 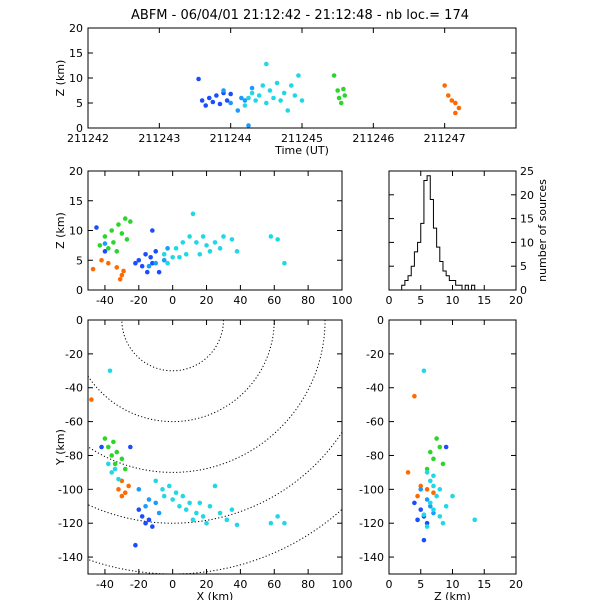 What do you see at coordinates (76, 201) in the screenshot?
I see `y-tick-label: 15` at bounding box center [76, 201].